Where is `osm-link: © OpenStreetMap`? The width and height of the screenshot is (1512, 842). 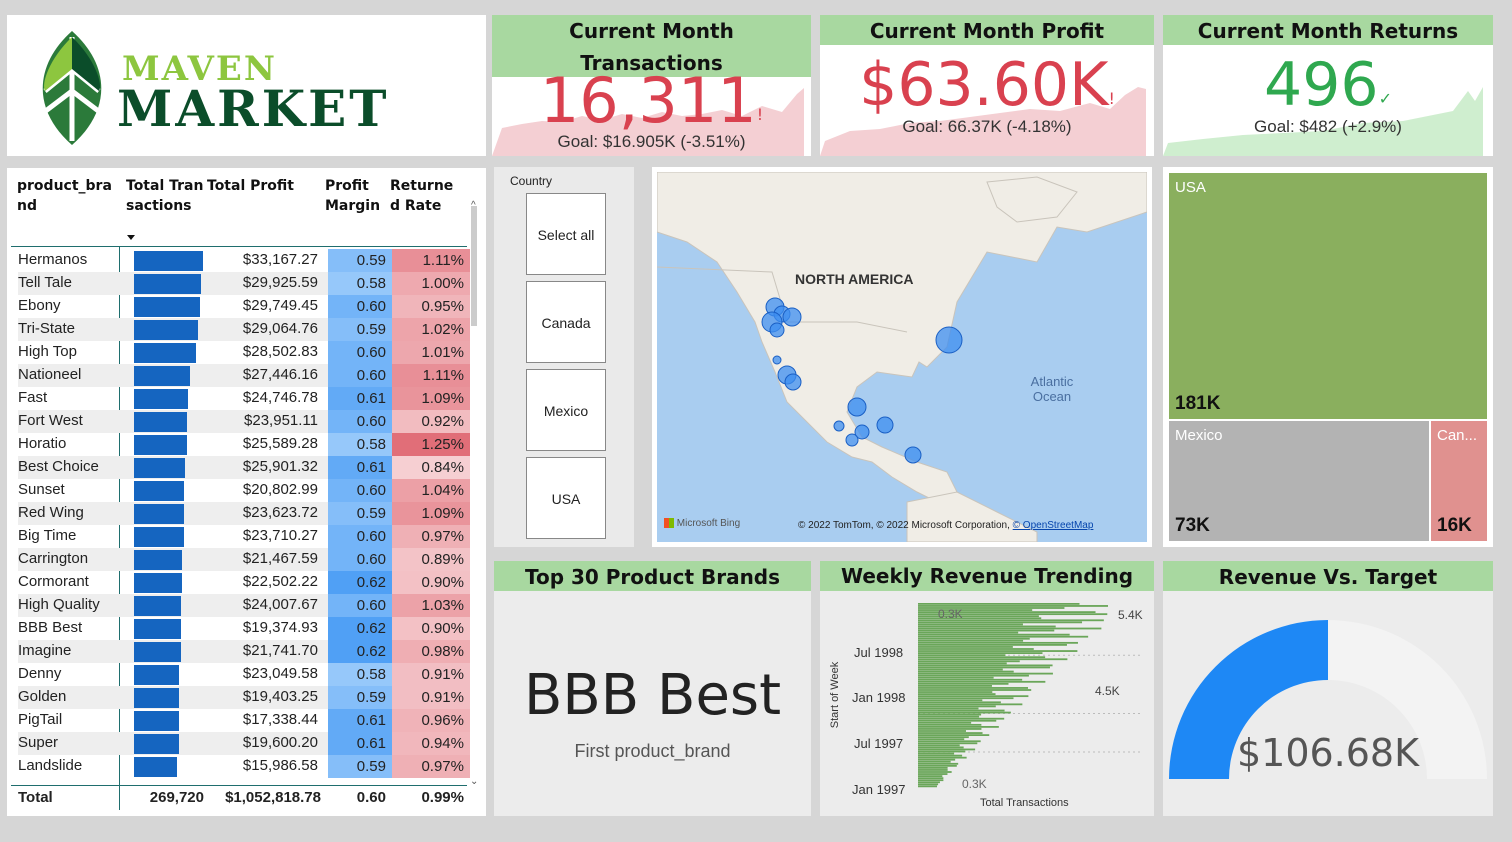
osm-link: © OpenStreetMap is located at coordinates (1053, 525).